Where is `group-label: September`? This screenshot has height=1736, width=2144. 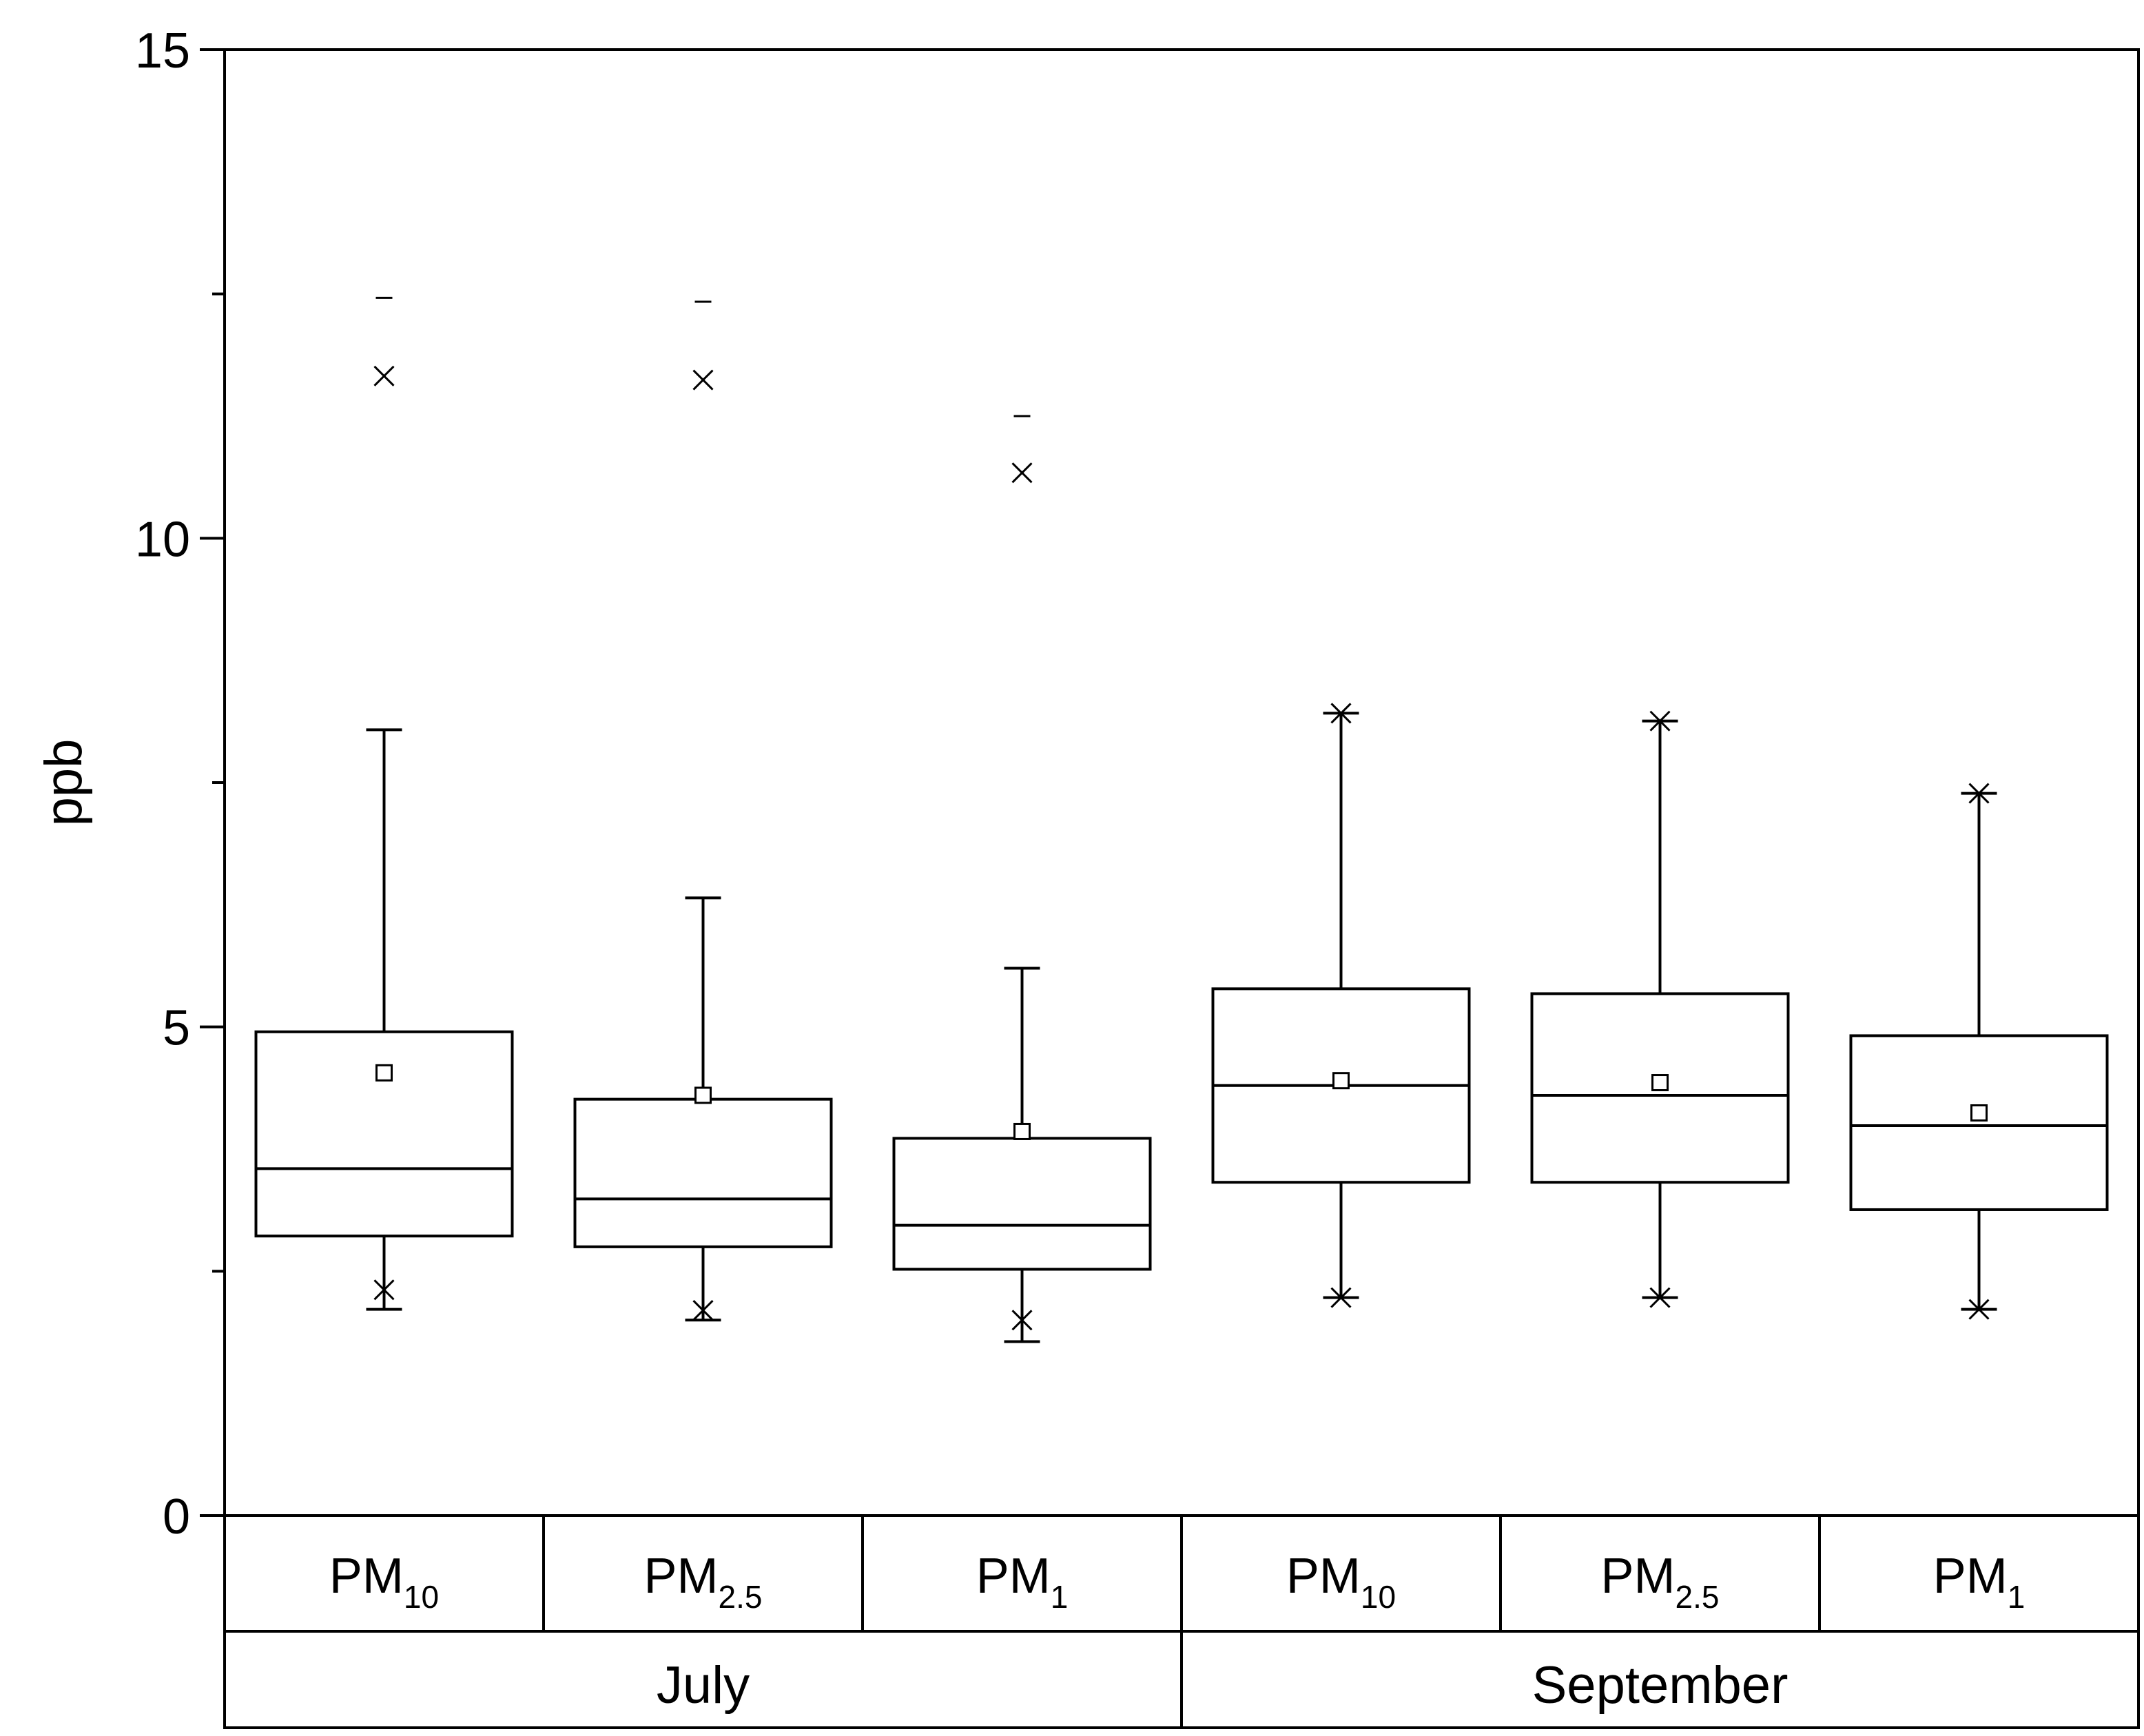 group-label: September is located at coordinates (1660, 1686).